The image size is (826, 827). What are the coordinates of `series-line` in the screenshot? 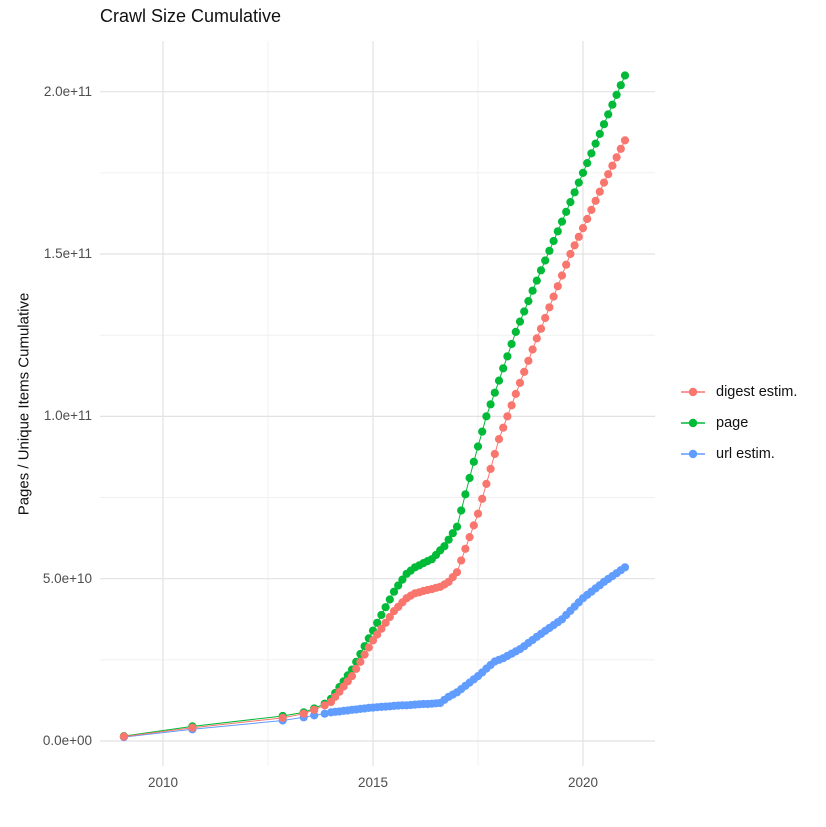 It's located at (374, 652).